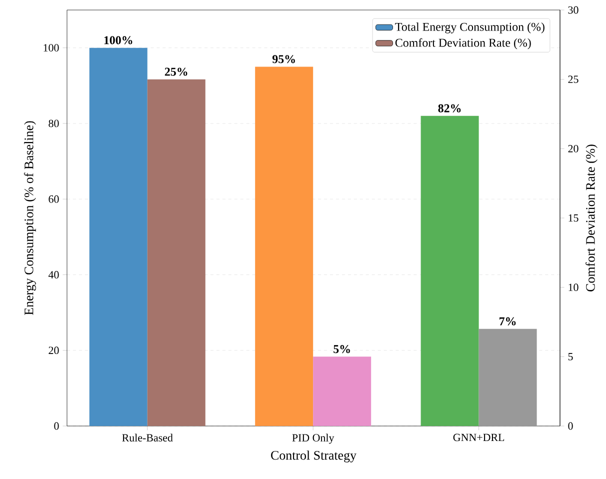 The height and width of the screenshot is (479, 606). I want to click on y2-tick-label: 30, so click(573, 10).